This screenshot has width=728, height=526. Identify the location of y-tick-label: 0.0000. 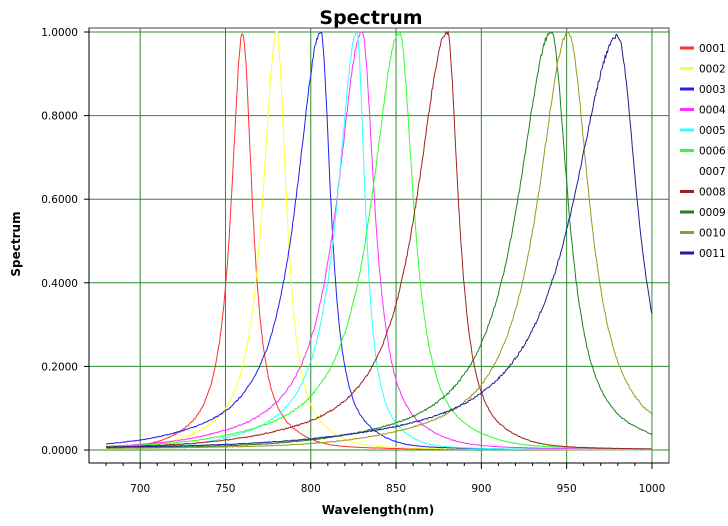
(59, 451).